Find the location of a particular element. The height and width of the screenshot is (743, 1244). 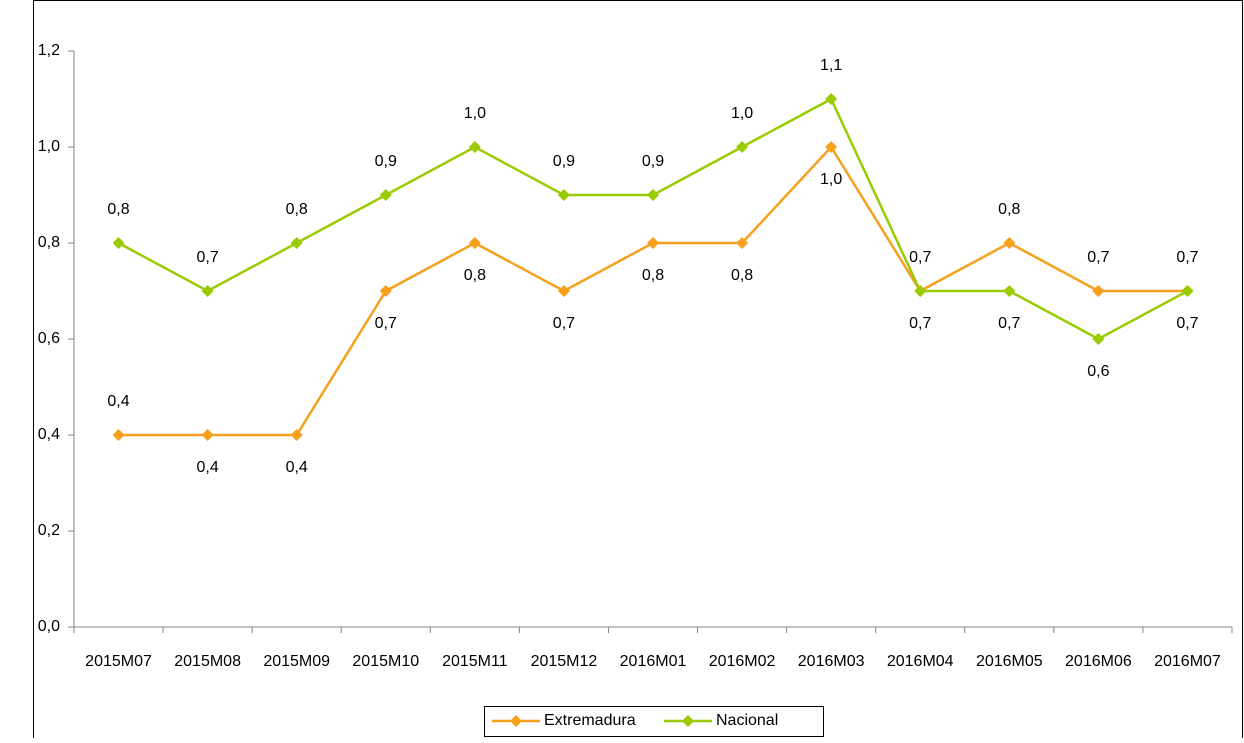

y-tick-label: 0,2 is located at coordinates (49, 530).